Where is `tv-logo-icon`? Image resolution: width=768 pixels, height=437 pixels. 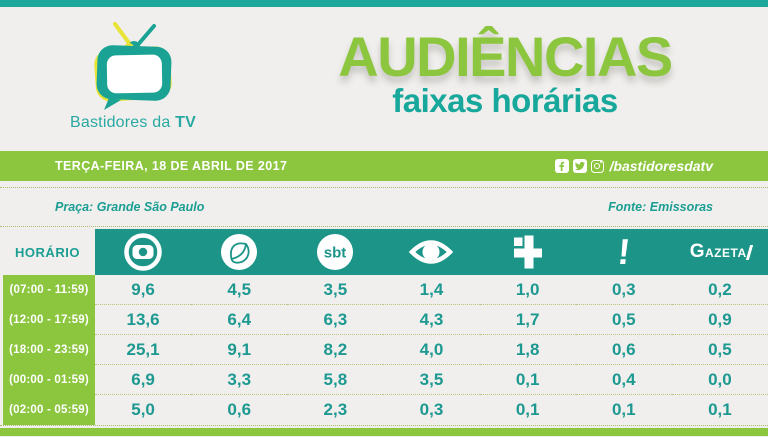
tv-logo-icon is located at coordinates (133, 66).